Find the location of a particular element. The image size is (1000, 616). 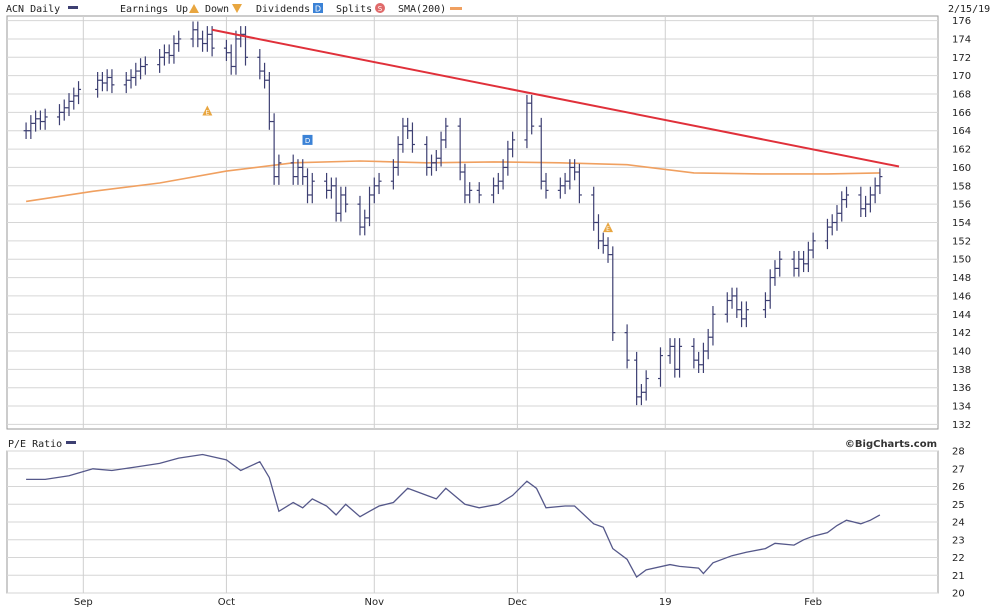

pe-y-tick: 22 is located at coordinates (958, 558).